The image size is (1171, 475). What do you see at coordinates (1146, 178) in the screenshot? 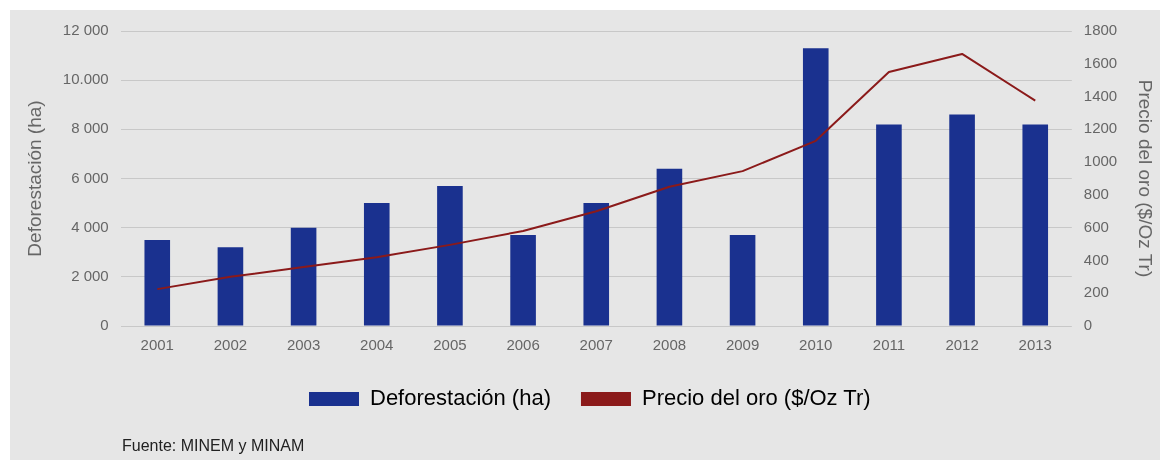
I see `y2-axis-title: Precio del oro ($/Oz Tr)` at bounding box center [1146, 178].